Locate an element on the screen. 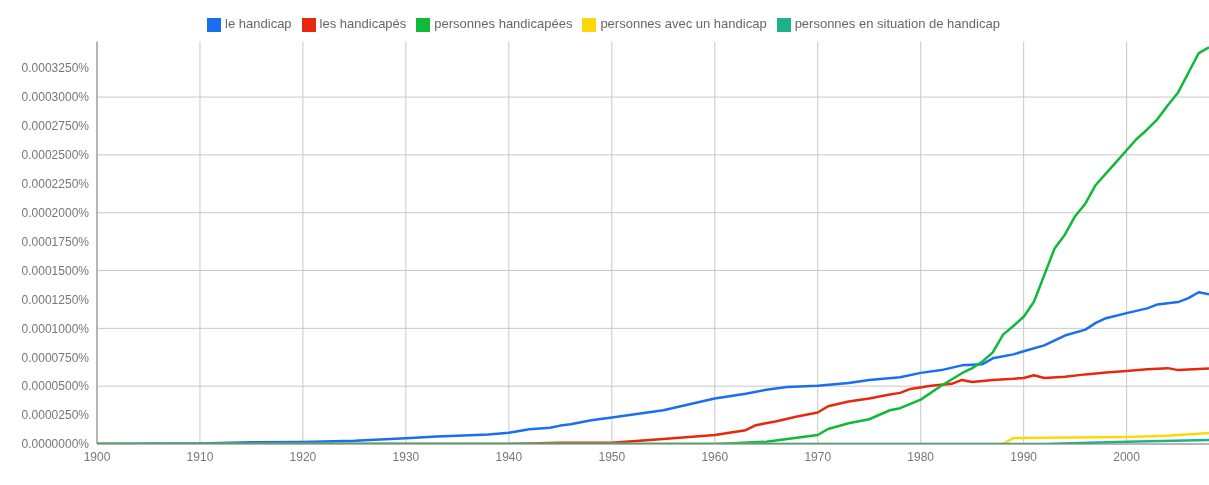 This screenshot has height=485, width=1209. y-tick-label: 0.0003250% is located at coordinates (55, 68).